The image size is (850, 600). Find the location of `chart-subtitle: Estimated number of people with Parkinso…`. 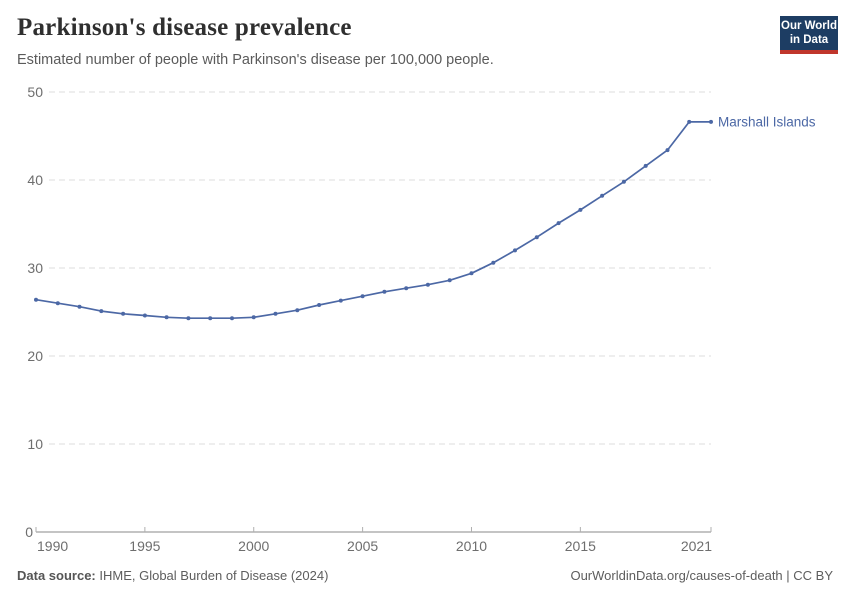

chart-subtitle: Estimated number of people with Parkinso… is located at coordinates (255, 60).